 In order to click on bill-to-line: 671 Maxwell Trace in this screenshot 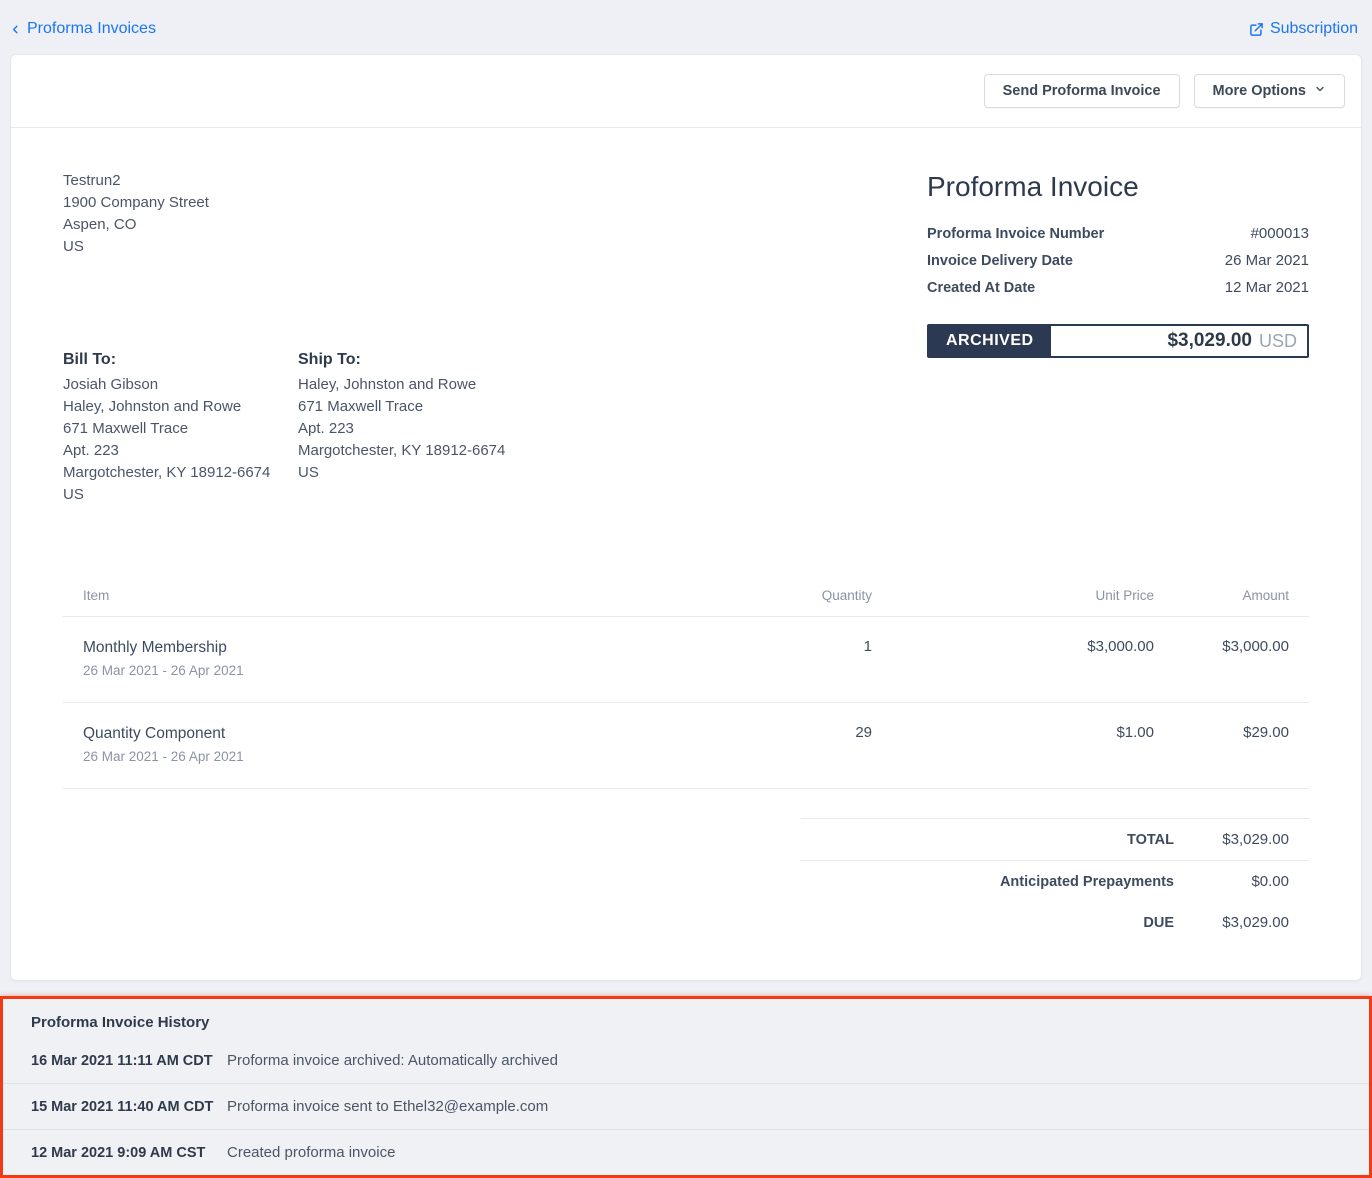, I will do `click(126, 428)`.